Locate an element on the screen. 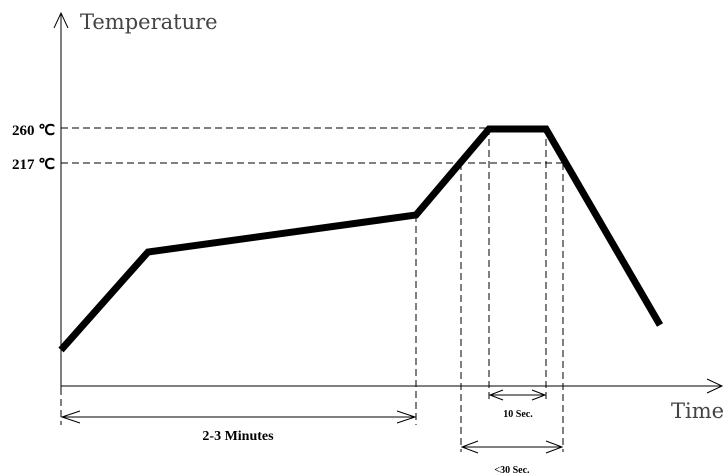 This screenshot has width=725, height=475. dimension-liquidus-arrow-left is located at coordinates (469, 447).